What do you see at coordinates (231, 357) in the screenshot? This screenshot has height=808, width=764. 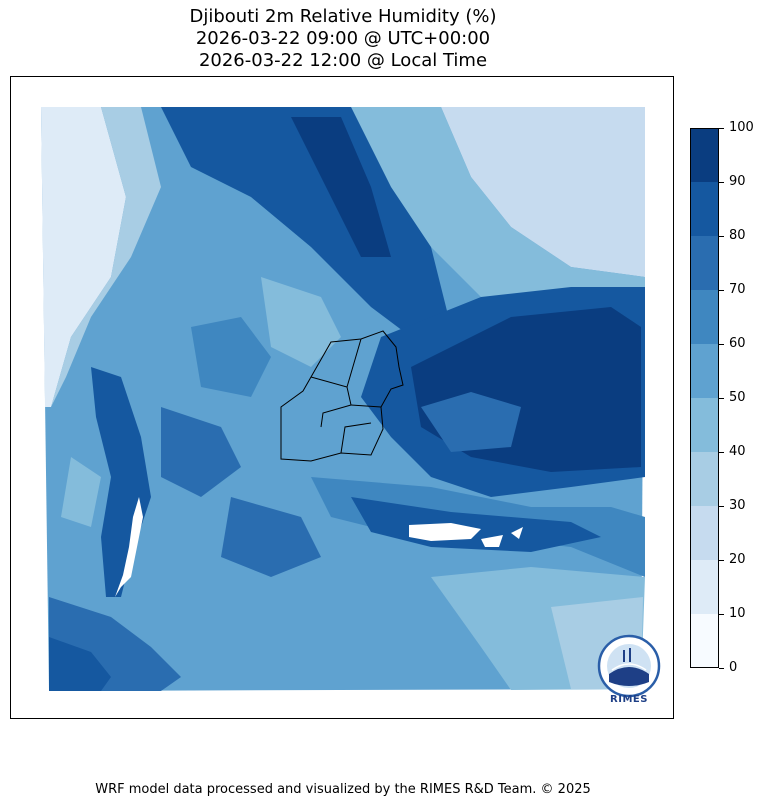 I see `central-patch-a` at bounding box center [231, 357].